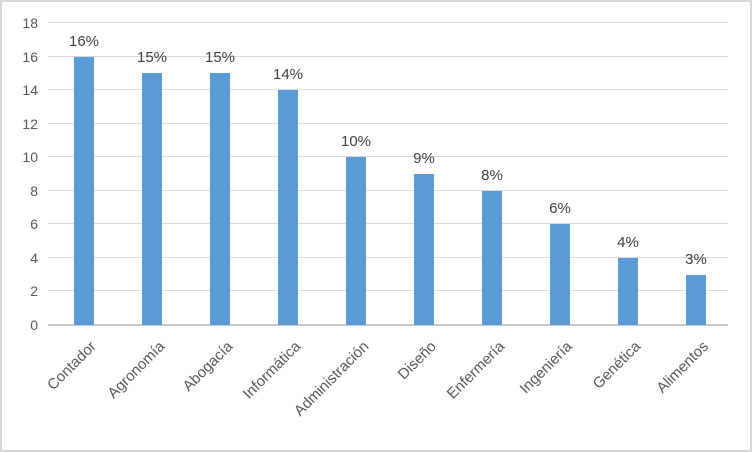 Image resolution: width=752 pixels, height=452 pixels. I want to click on x-axis-category-label: Enfermería, so click(476, 370).